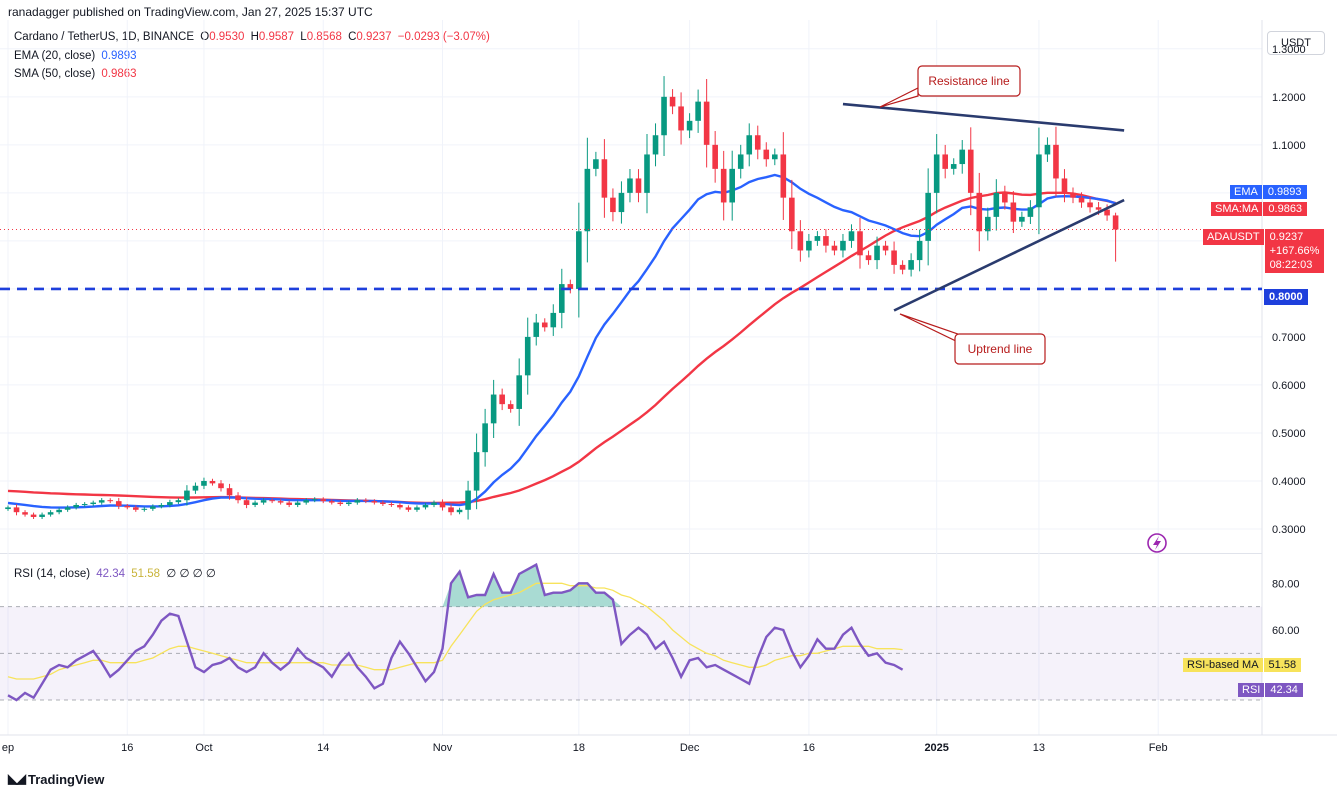 The image size is (1337, 796). Describe the element at coordinates (1242, 665) in the screenshot. I see `rsi-ma-badge: RSI-based MA 51.58` at that location.